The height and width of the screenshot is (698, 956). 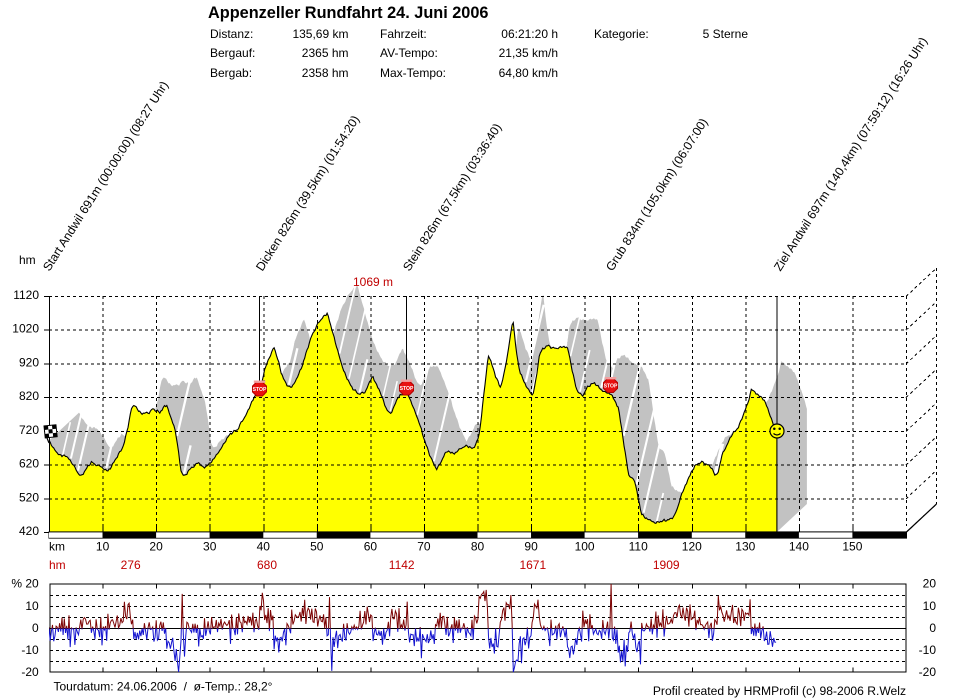 What do you see at coordinates (531, 547) in the screenshot?
I see `svg-text: 90` at bounding box center [531, 547].